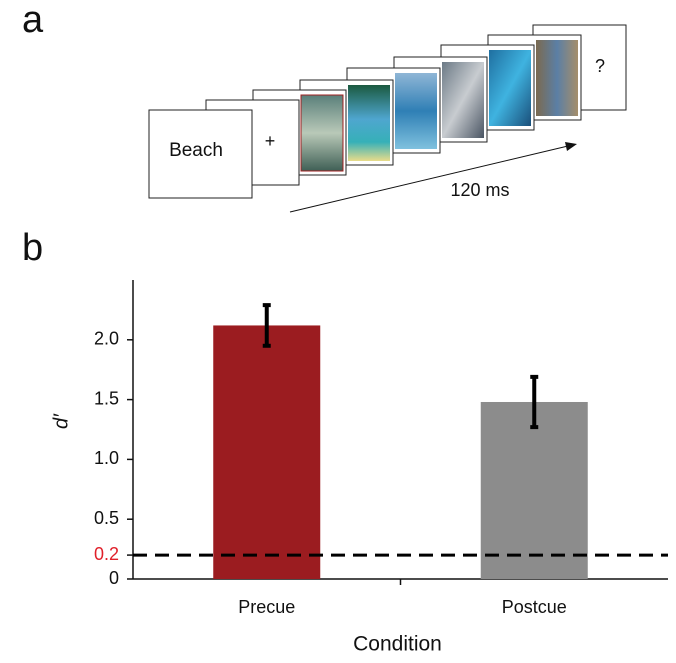 The width and height of the screenshot is (676, 663). I want to click on x-axis-label: Condition, so click(397, 644).